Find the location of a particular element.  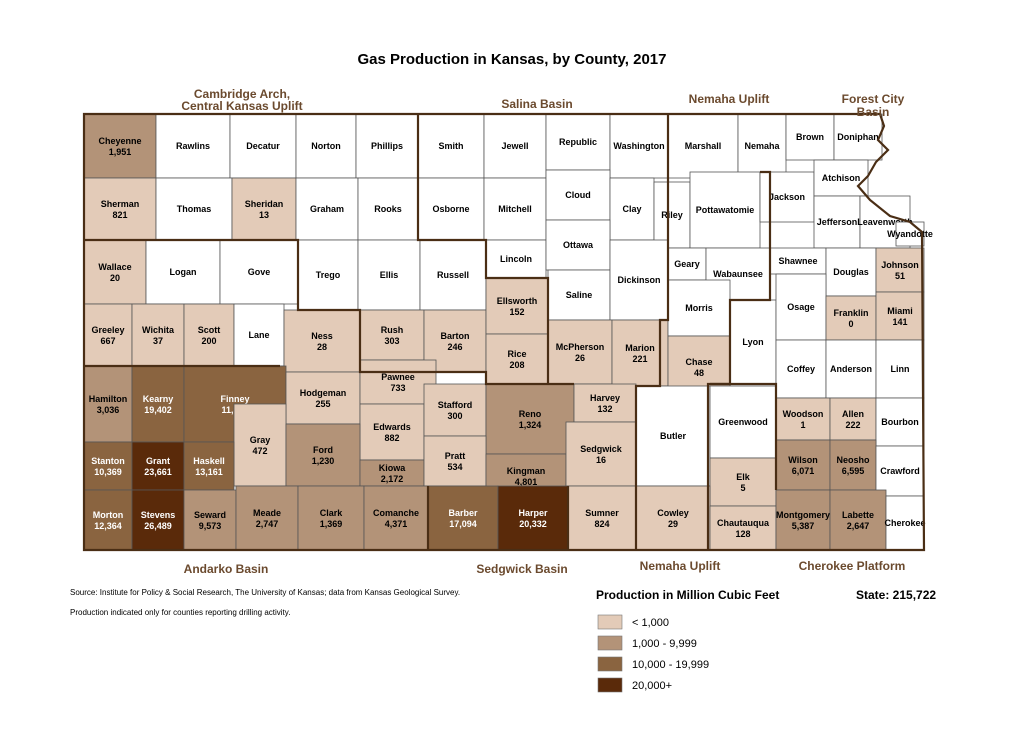

county-geary: Geary is located at coordinates (687, 264).